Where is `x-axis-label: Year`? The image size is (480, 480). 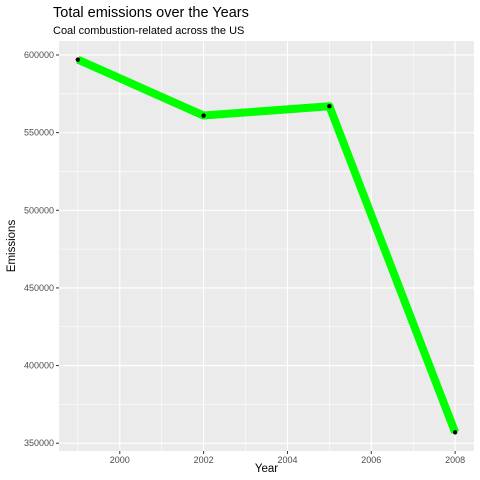
x-axis-label: Year is located at coordinates (266, 469).